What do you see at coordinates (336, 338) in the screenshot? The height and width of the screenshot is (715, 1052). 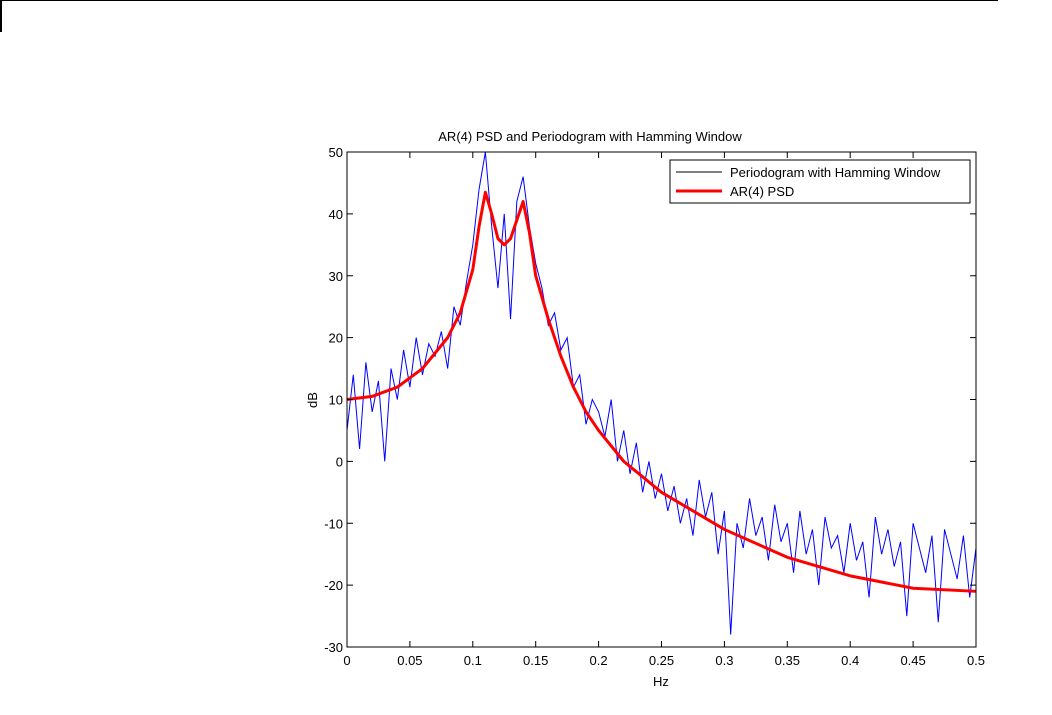 I see `y-tick-label: 20` at bounding box center [336, 338].